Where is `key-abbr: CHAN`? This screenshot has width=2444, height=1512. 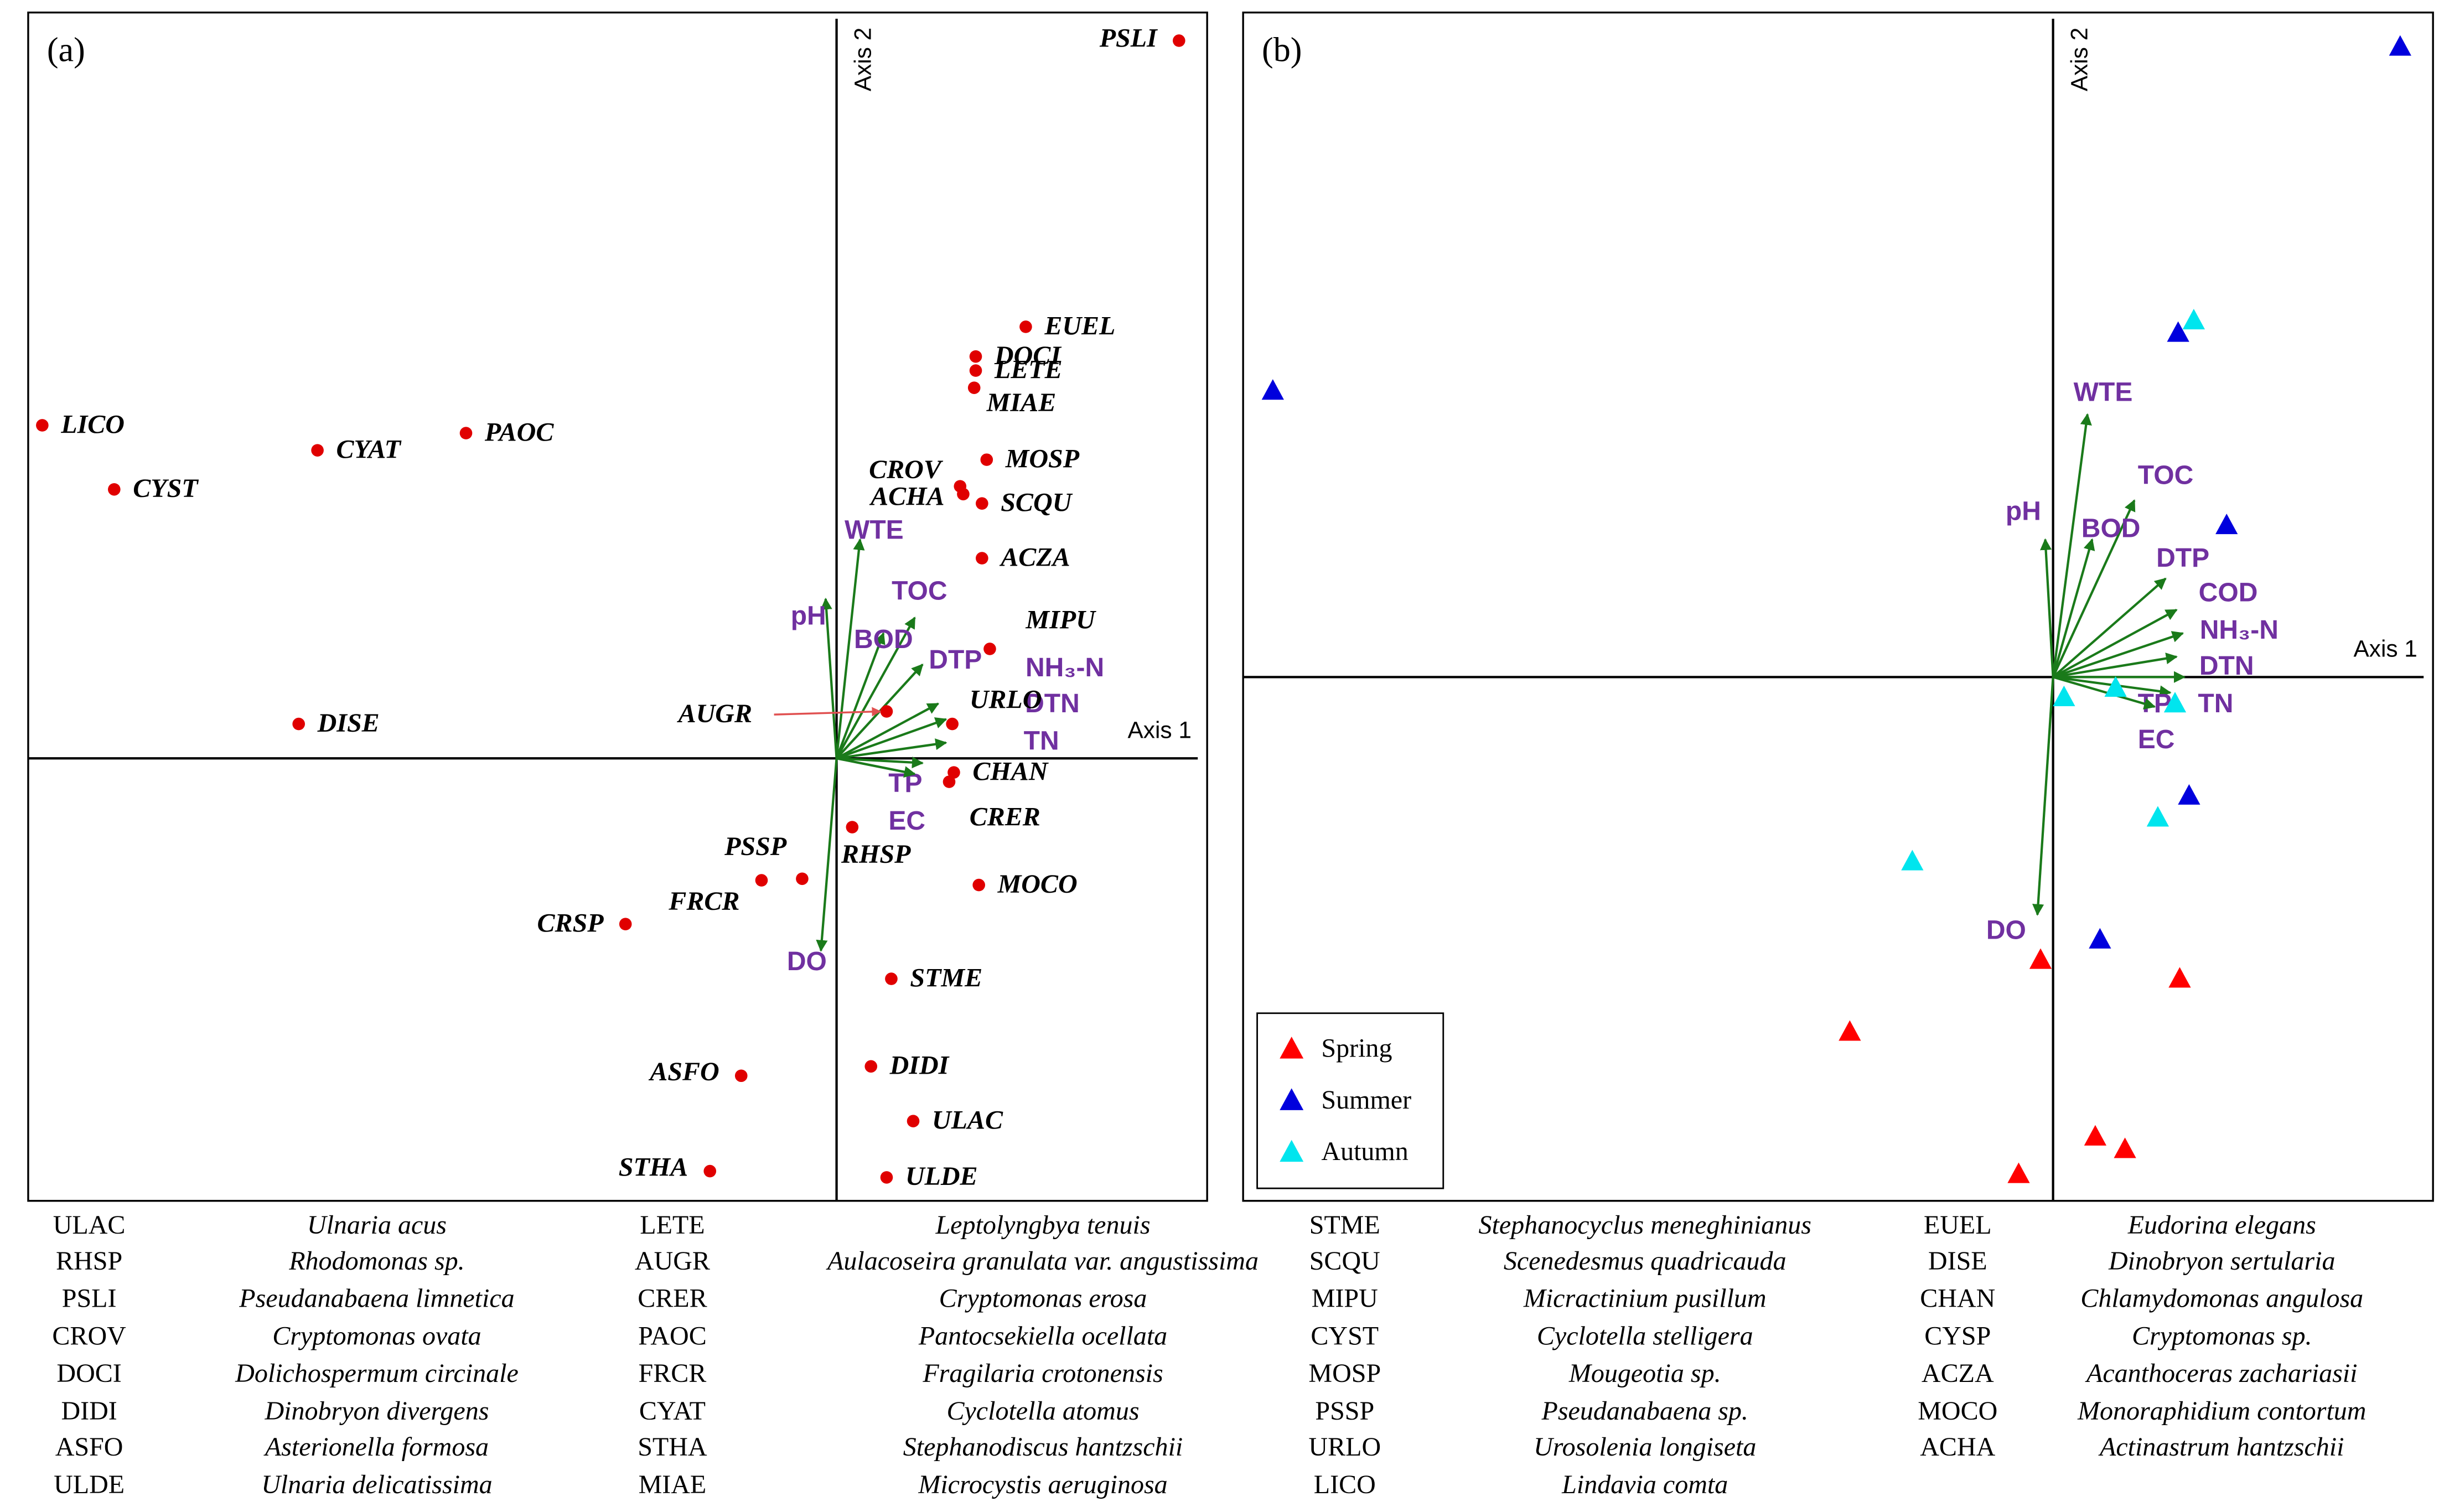 key-abbr: CHAN is located at coordinates (1957, 1298).